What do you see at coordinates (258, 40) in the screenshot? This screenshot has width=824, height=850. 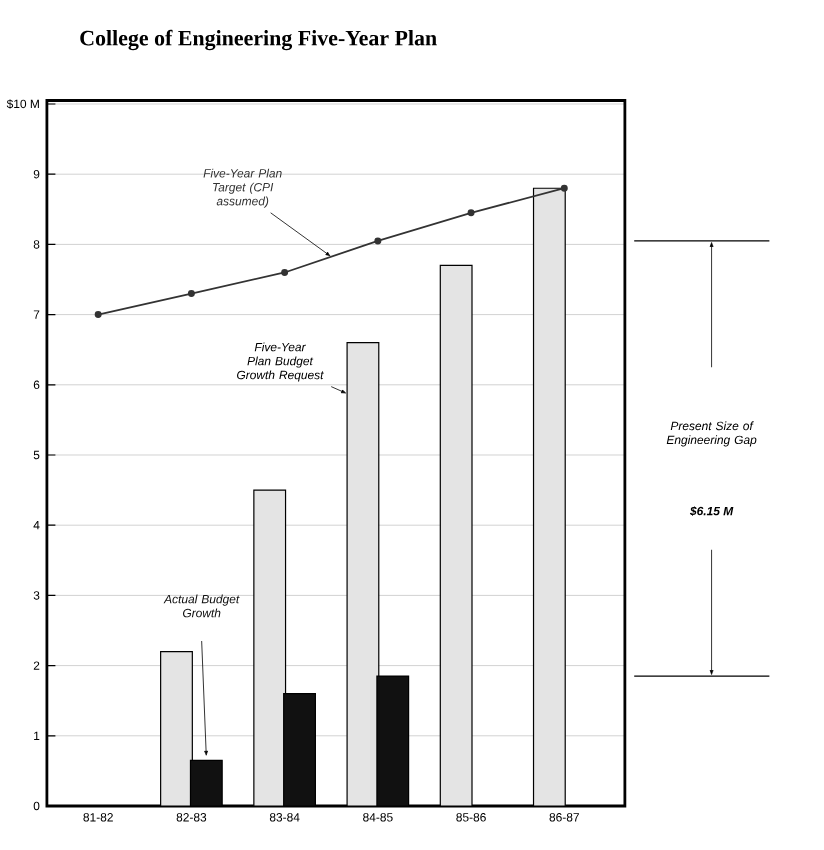 I see `chart-title: College of Engineering Five-Year Plan` at bounding box center [258, 40].